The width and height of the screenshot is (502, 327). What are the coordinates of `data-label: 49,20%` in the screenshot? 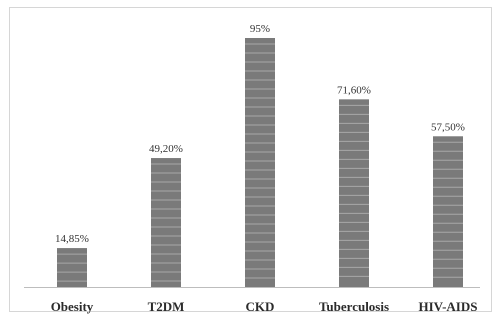 It's located at (166, 149).